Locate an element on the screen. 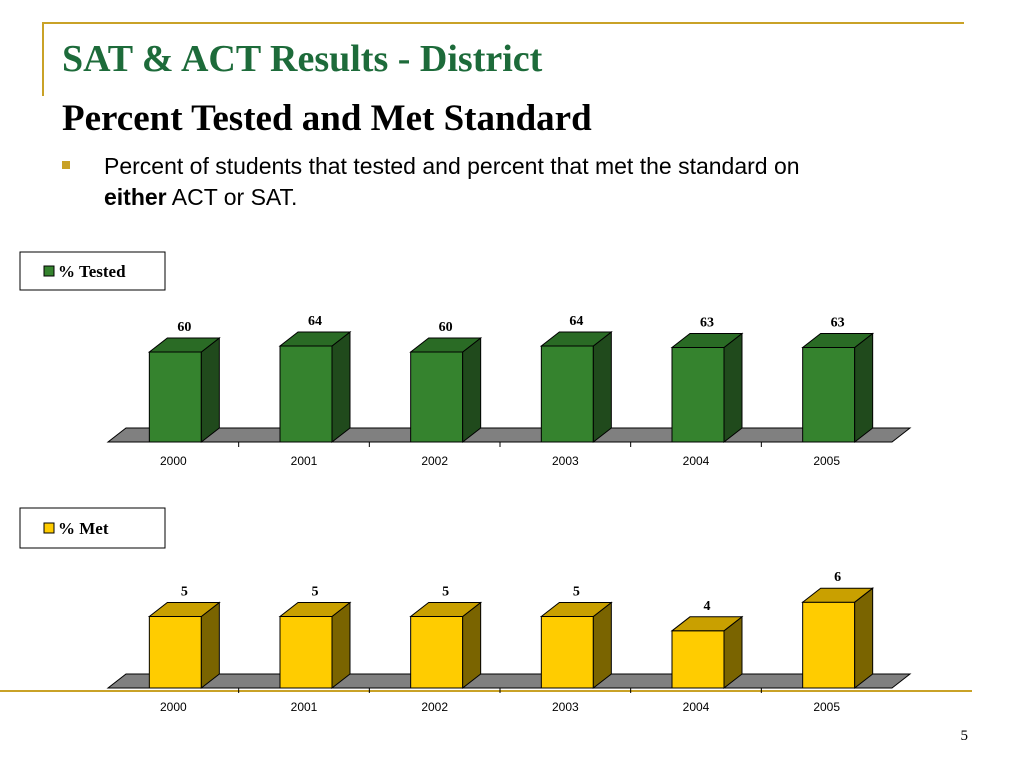  bullet-text-tail: ACT or SAT. is located at coordinates (234, 197).